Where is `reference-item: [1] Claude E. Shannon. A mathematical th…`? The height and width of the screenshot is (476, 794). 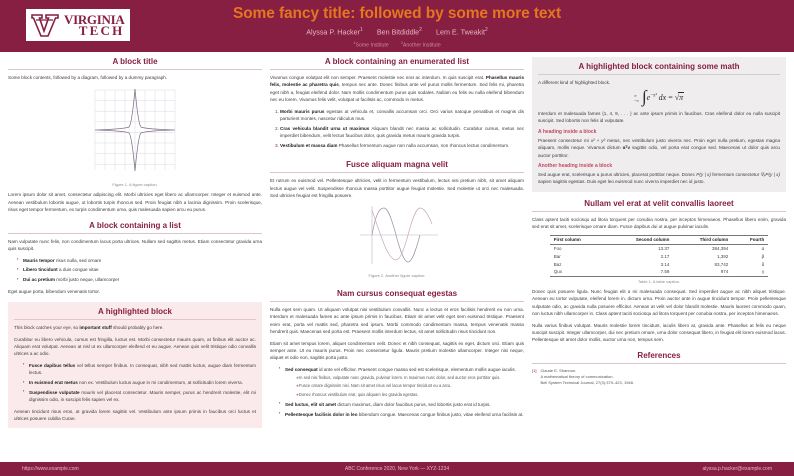 reference-item: [1] Claude E. Shannon. A mathematical th… is located at coordinates (659, 377).